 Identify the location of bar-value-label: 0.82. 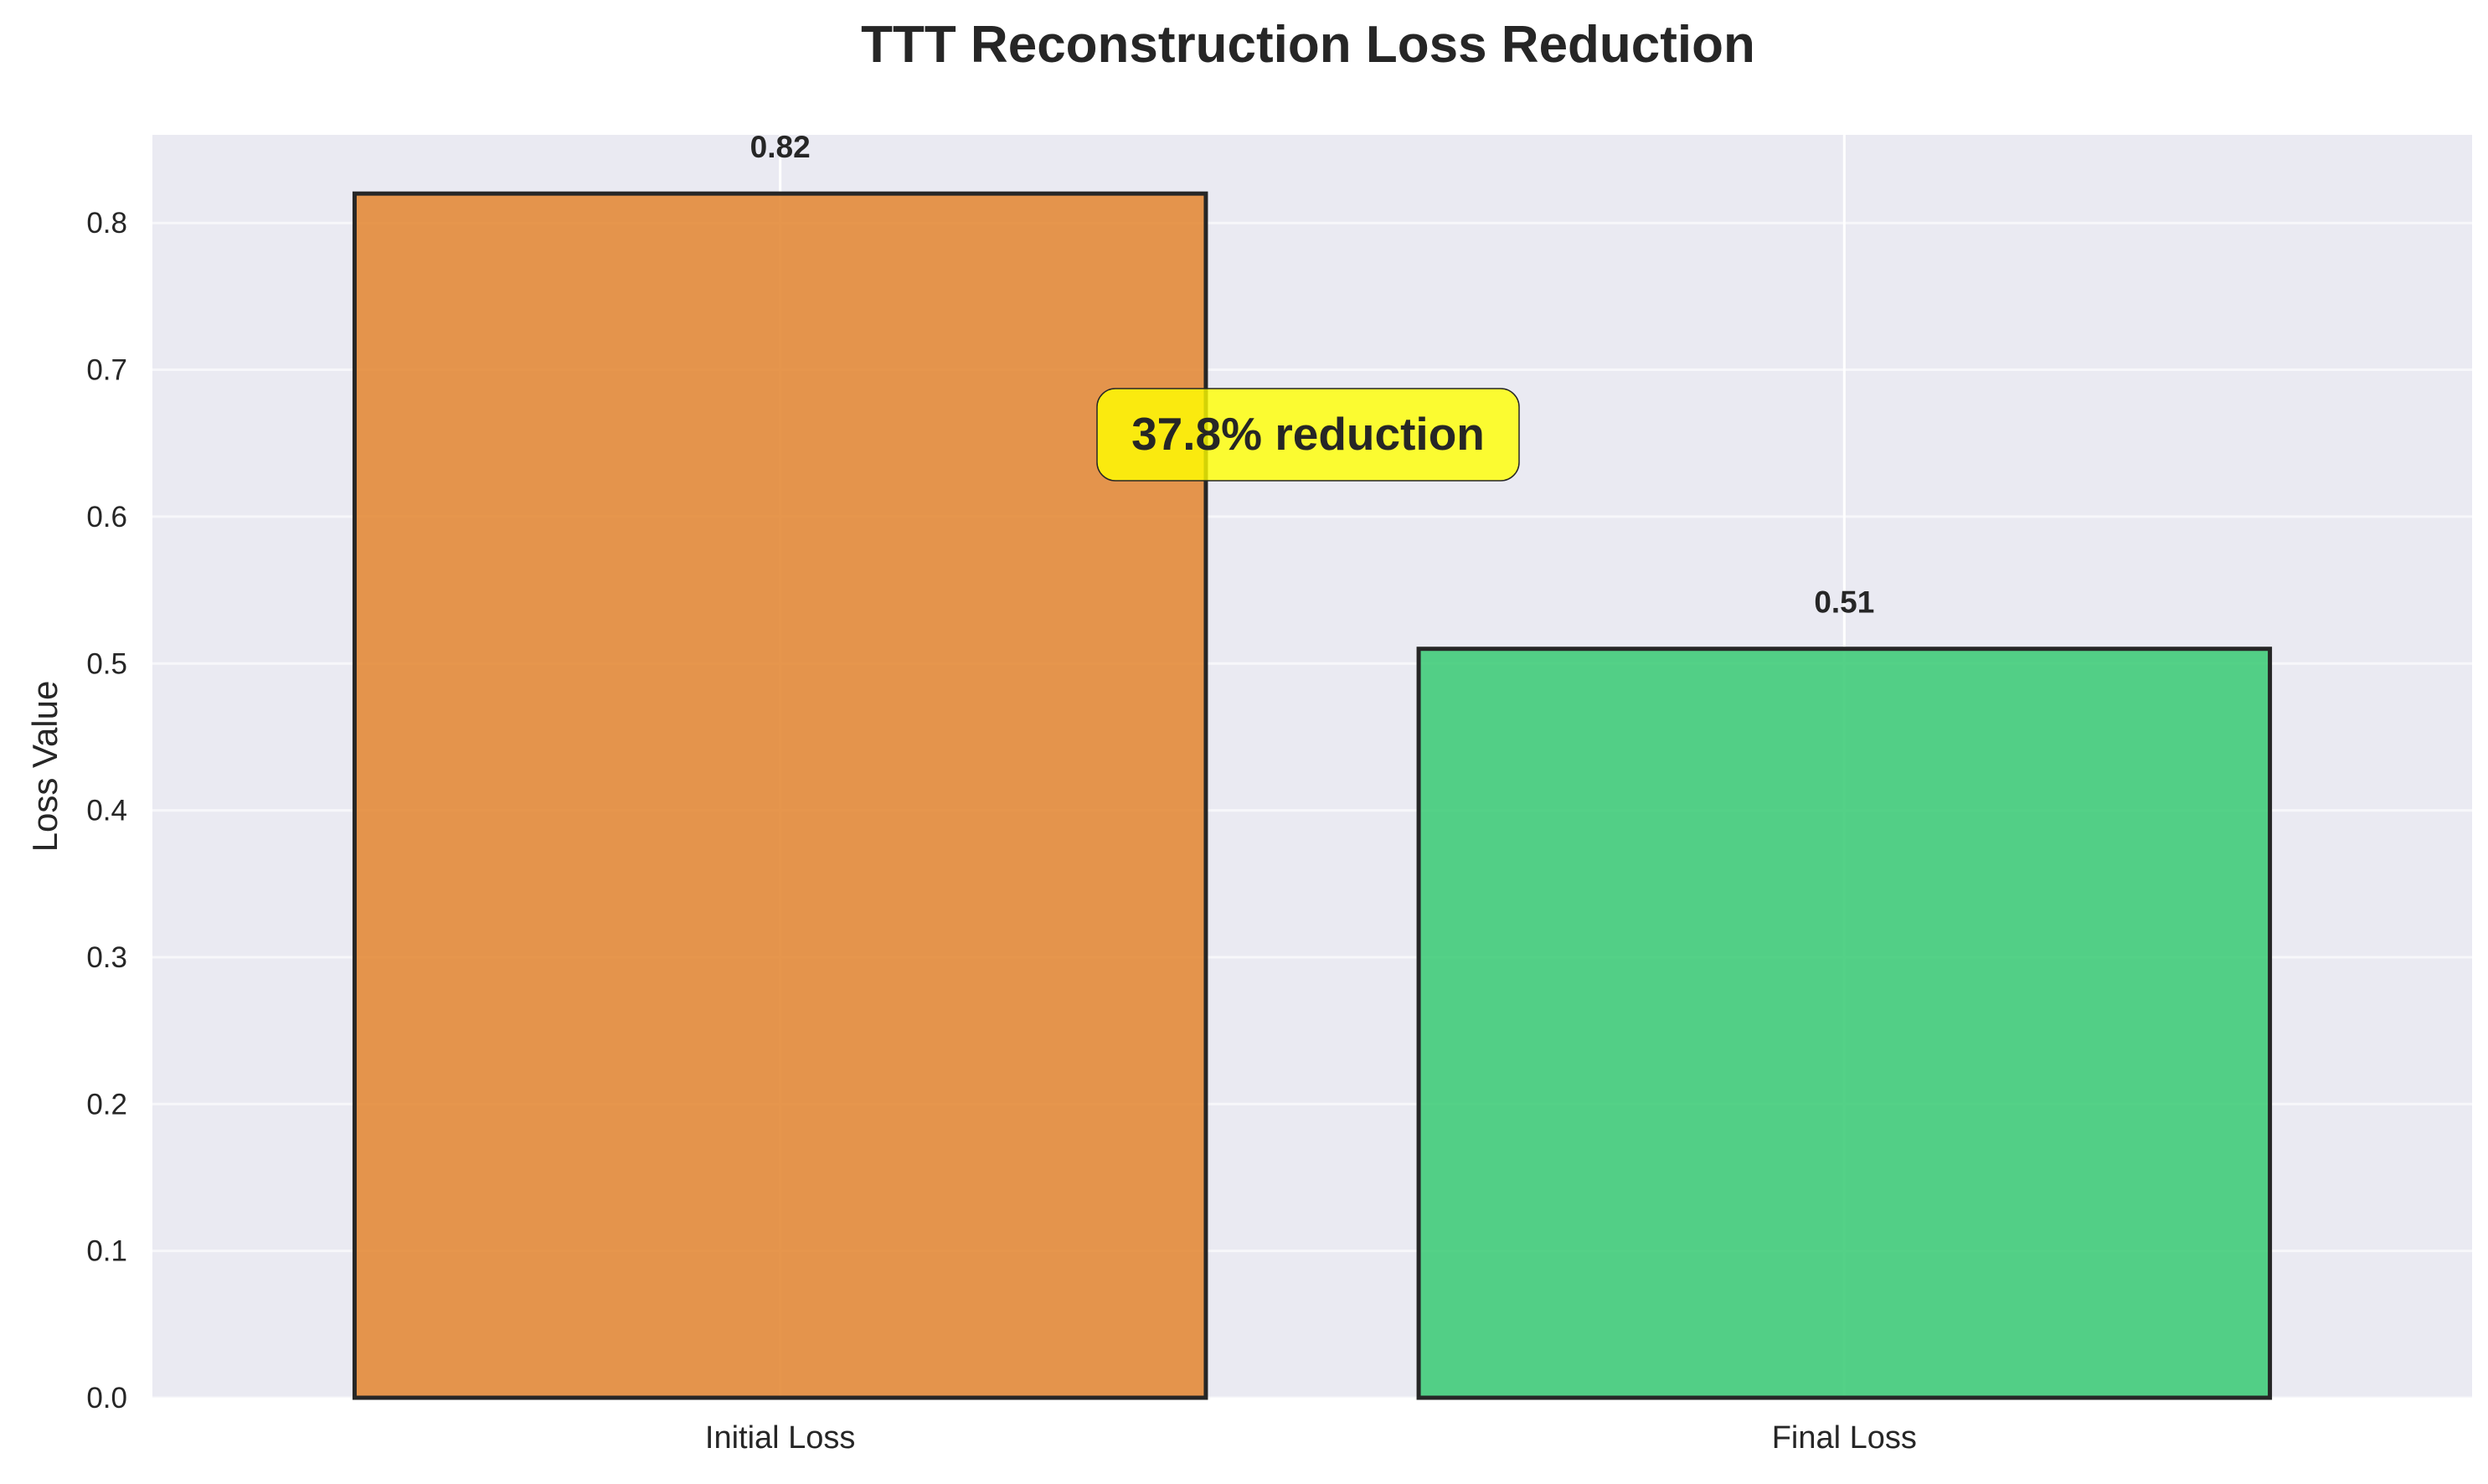
(780, 147).